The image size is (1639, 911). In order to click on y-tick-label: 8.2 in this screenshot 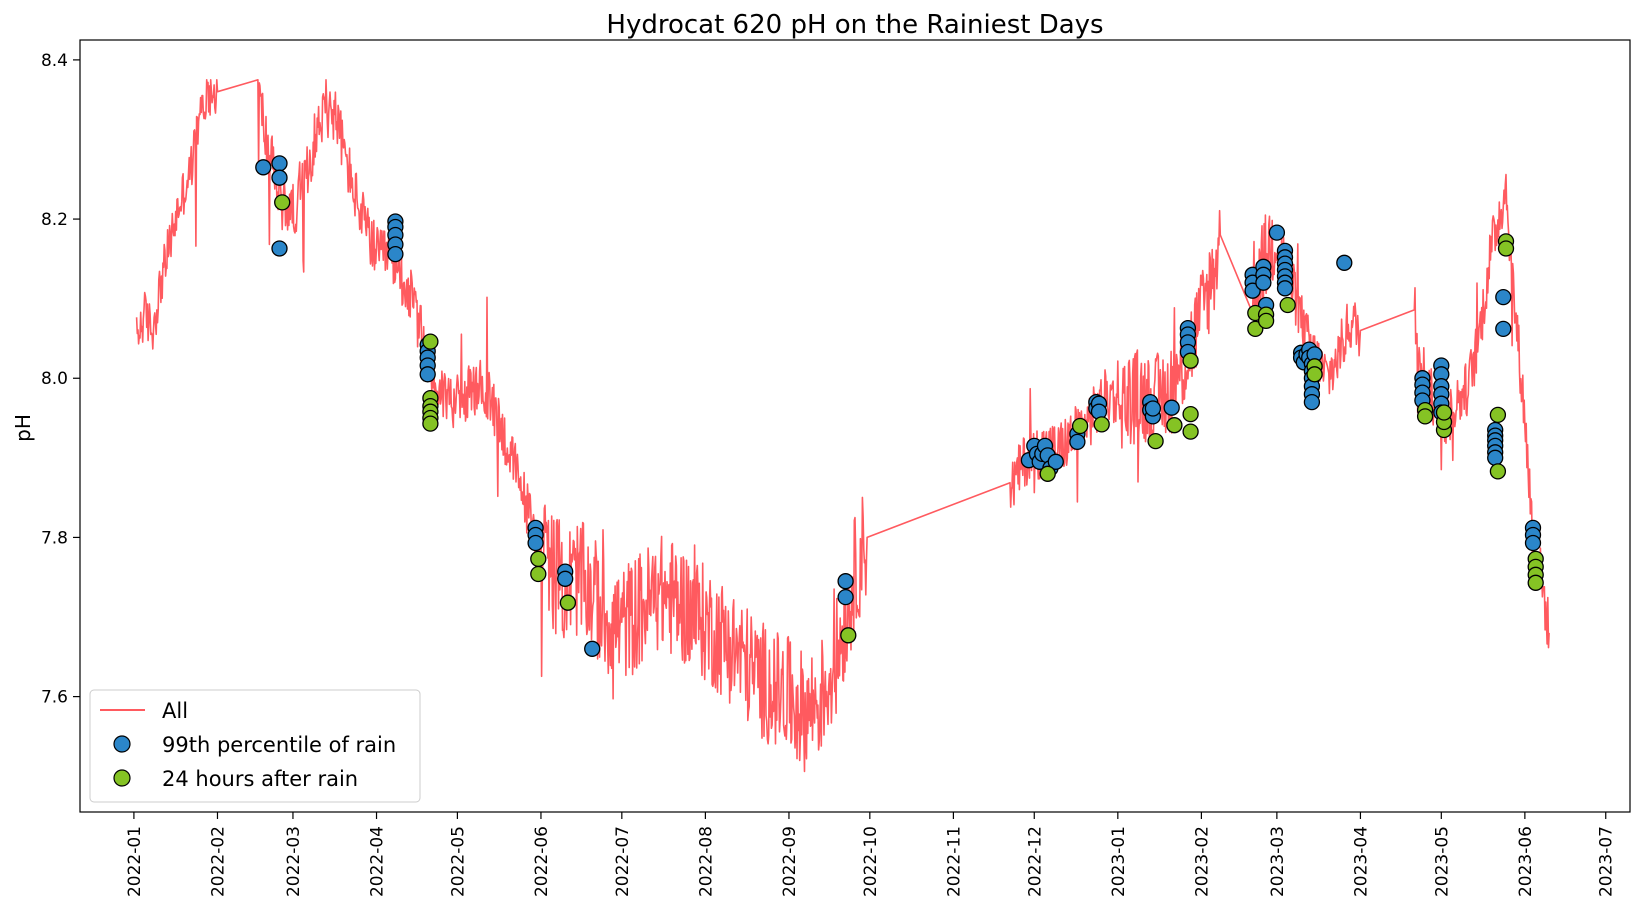, I will do `click(54, 220)`.